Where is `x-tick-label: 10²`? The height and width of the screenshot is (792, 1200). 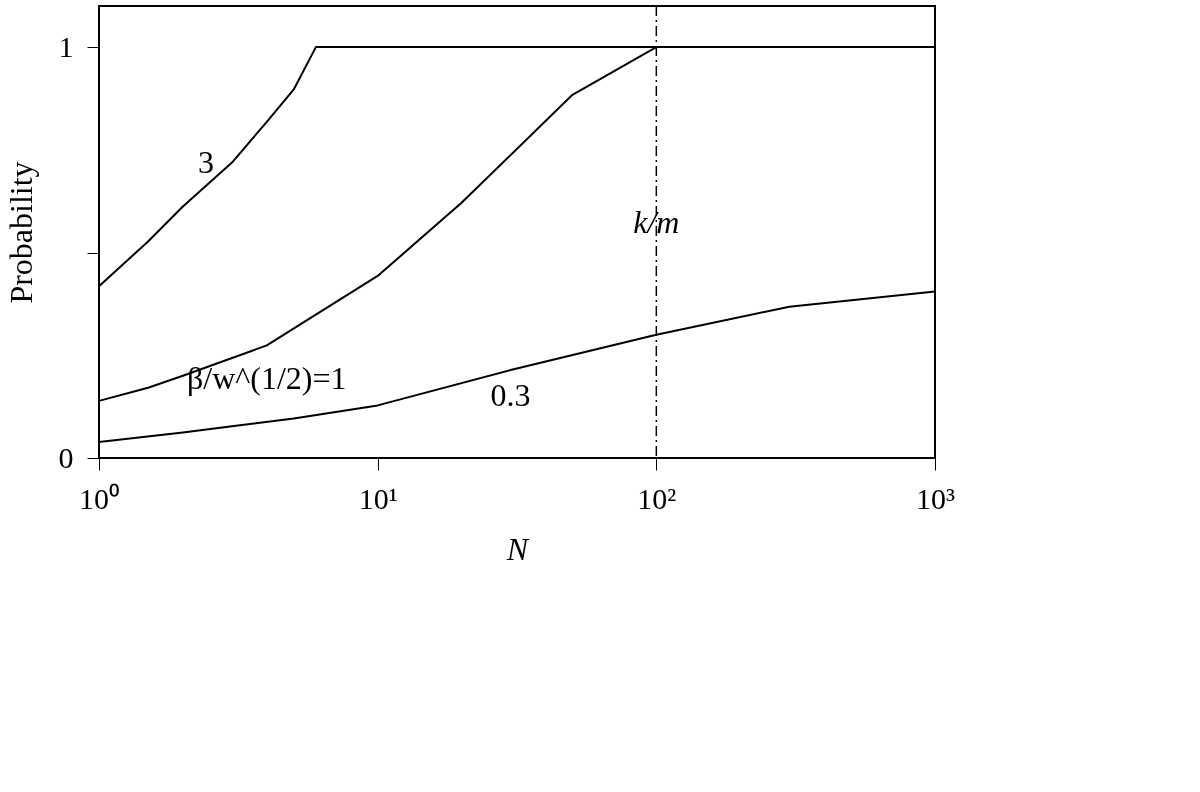 x-tick-label: 10² is located at coordinates (657, 498).